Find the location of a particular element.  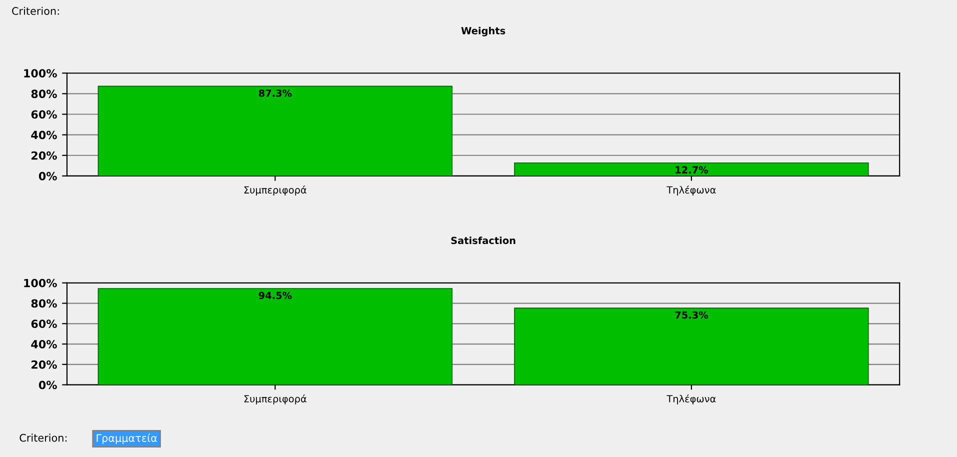

chart-title: Satisfaction is located at coordinates (483, 240).